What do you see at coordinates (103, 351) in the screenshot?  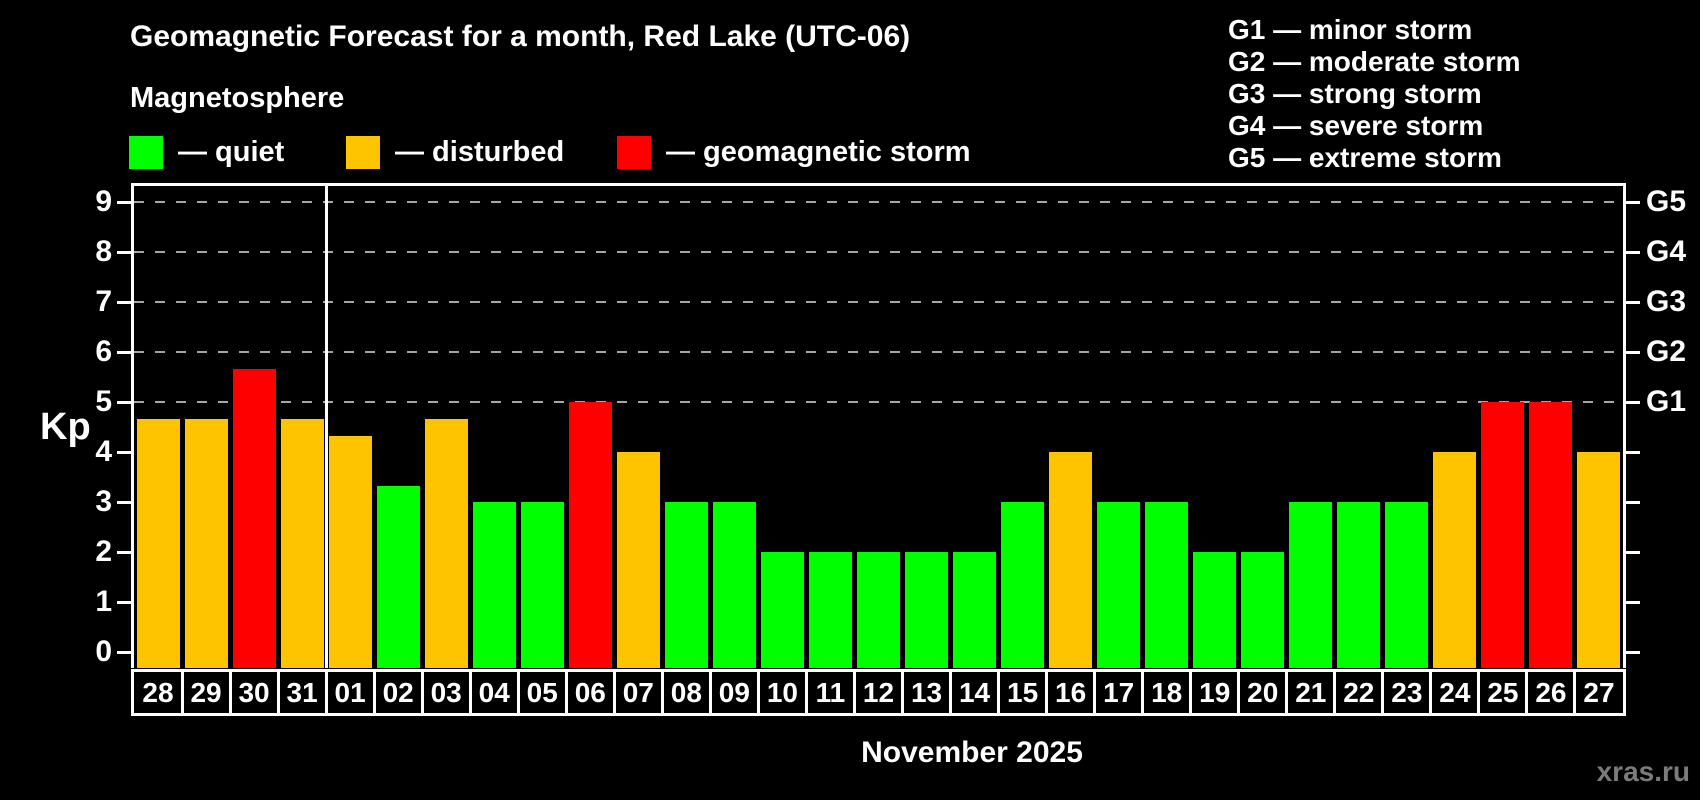 I see `y-tick-label-6: 6` at bounding box center [103, 351].